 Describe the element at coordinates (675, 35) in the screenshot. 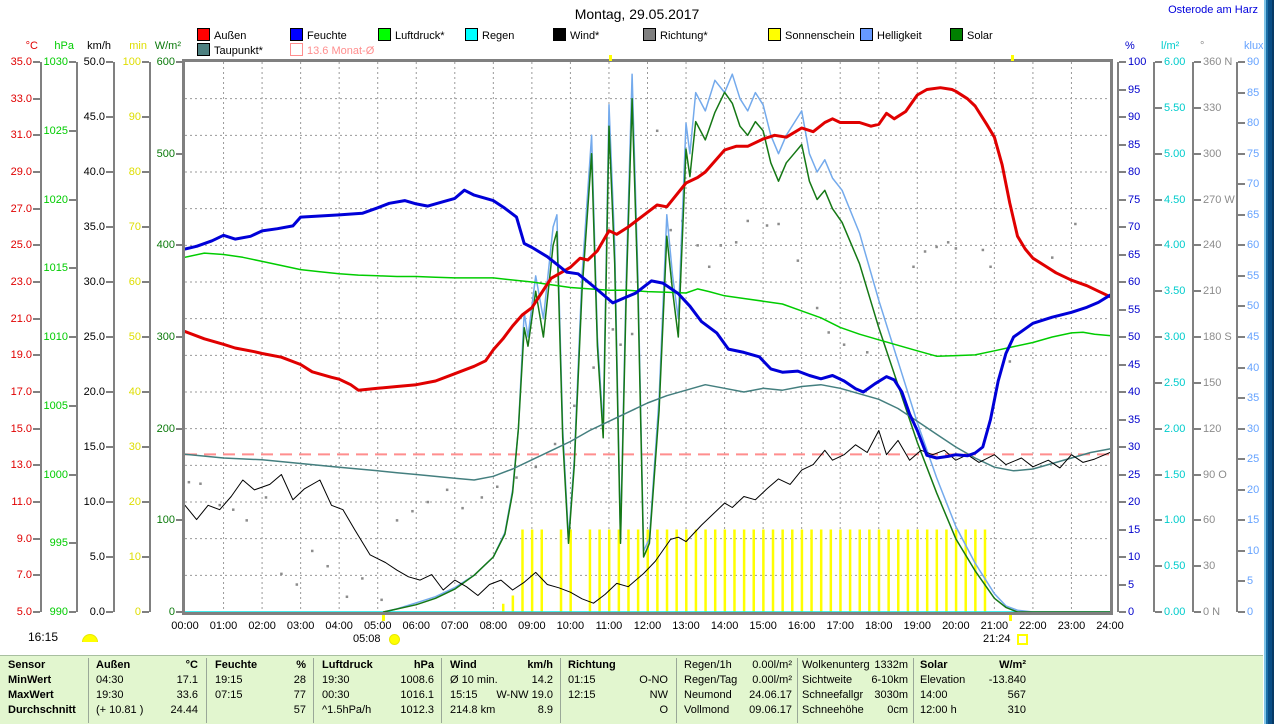

I see `legend-item-richtung-: Richtung*` at that location.